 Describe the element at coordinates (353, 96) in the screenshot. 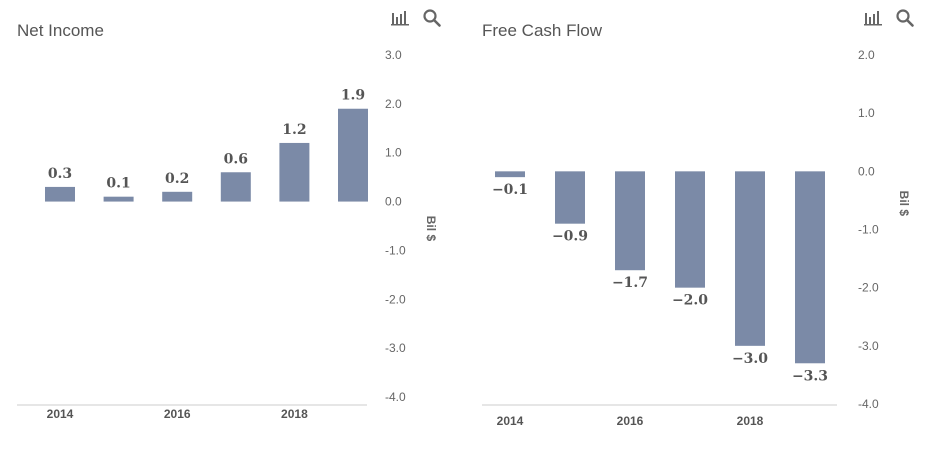

I see `bar-value-label: 1.9` at that location.